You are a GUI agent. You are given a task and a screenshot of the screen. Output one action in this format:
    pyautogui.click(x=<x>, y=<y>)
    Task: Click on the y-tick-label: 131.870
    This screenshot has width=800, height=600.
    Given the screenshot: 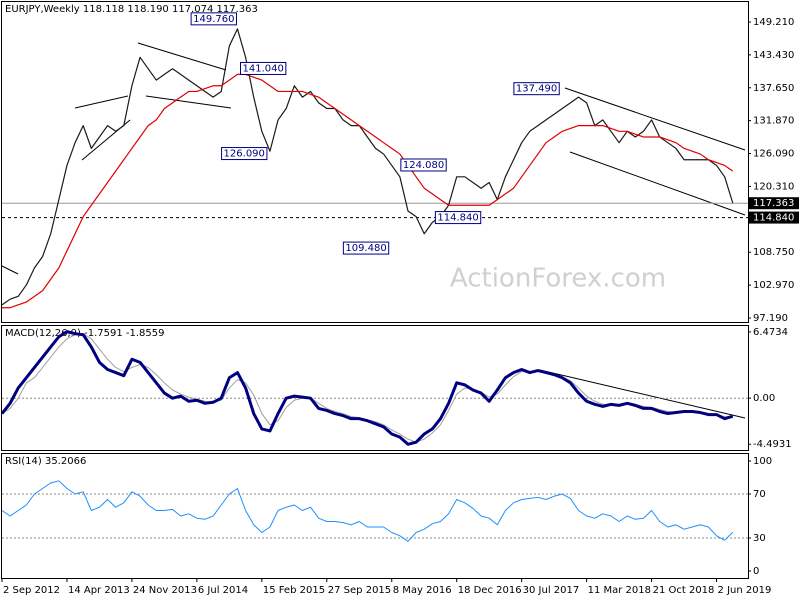 What is the action you would take?
    pyautogui.click(x=773, y=121)
    